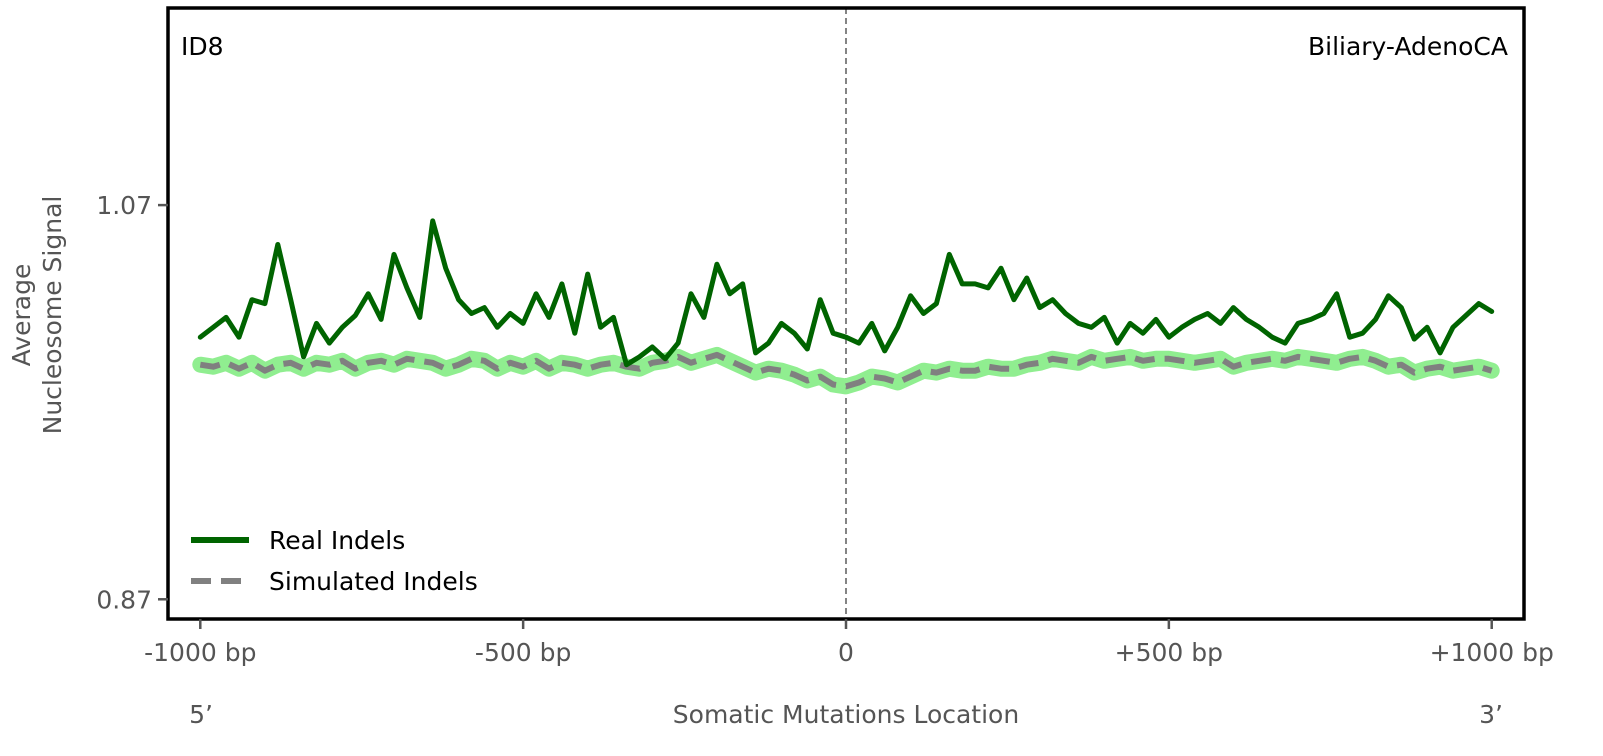 The image size is (1603, 756). I want to click on x-end-right-label: 3’, so click(1491, 714).